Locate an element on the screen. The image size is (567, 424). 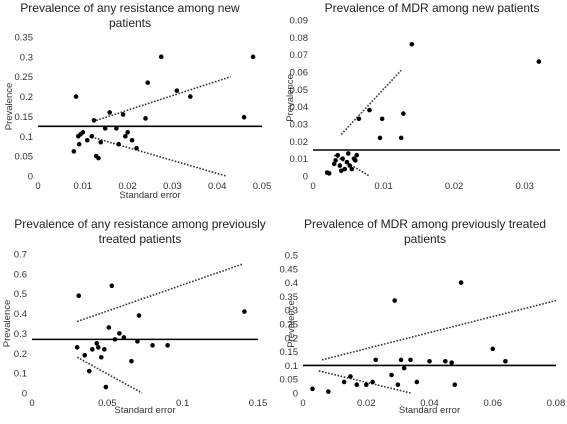
panel-3-y-tick-label: 0.2 is located at coordinates (20, 354).